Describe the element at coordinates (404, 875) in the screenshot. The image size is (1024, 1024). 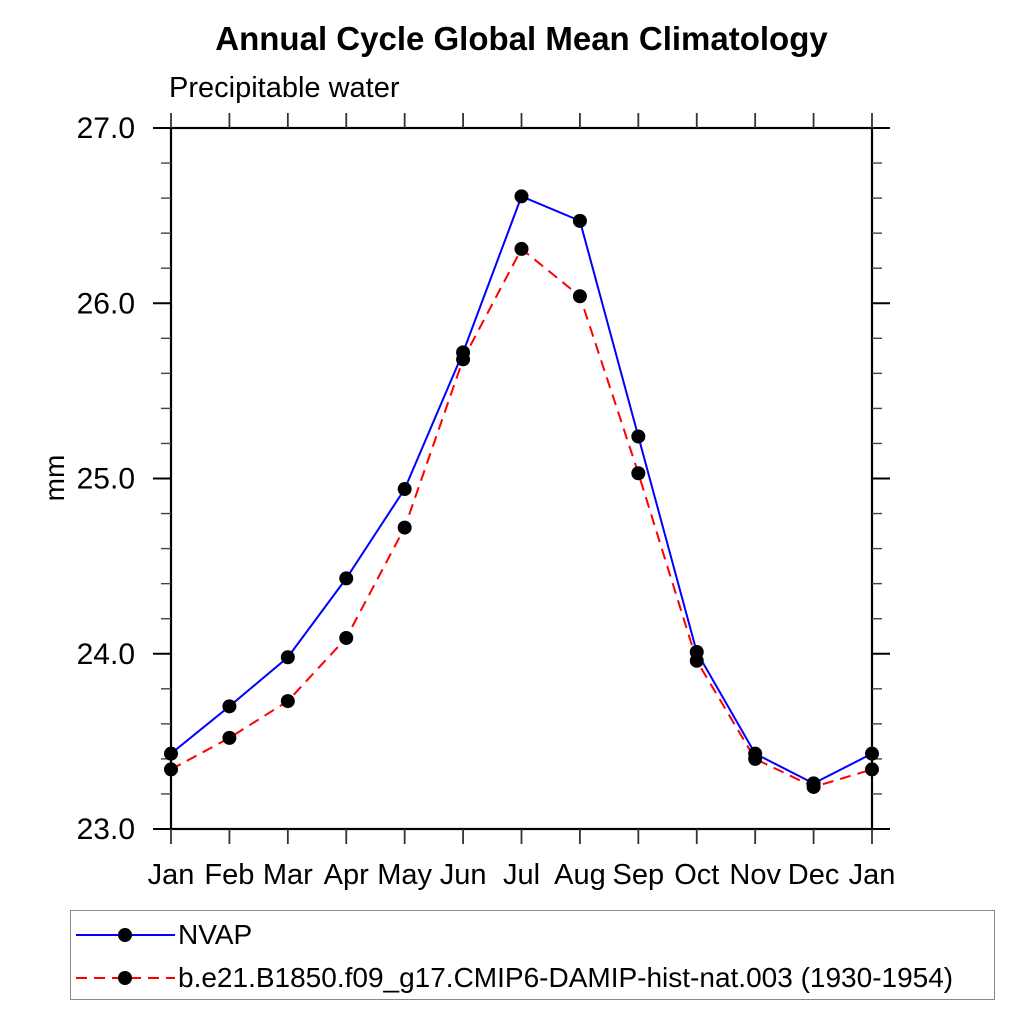
I see `x-tick-label: May` at that location.